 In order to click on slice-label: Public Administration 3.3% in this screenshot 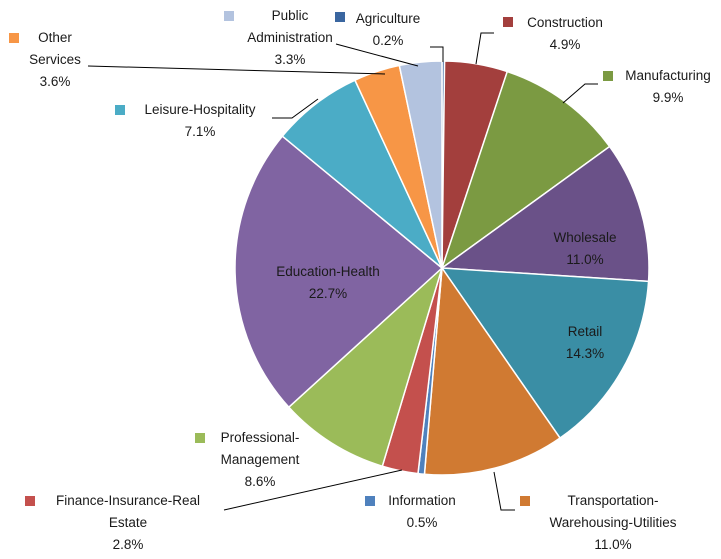, I will do `click(290, 38)`.